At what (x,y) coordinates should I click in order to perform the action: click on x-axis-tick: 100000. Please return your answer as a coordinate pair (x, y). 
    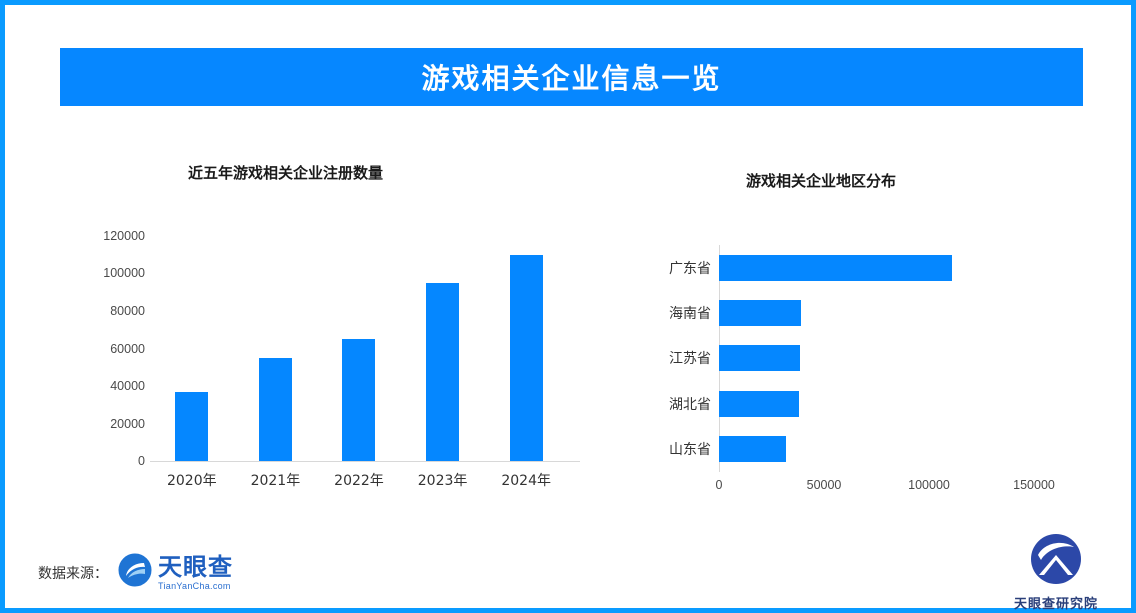
    Looking at the image, I should click on (929, 485).